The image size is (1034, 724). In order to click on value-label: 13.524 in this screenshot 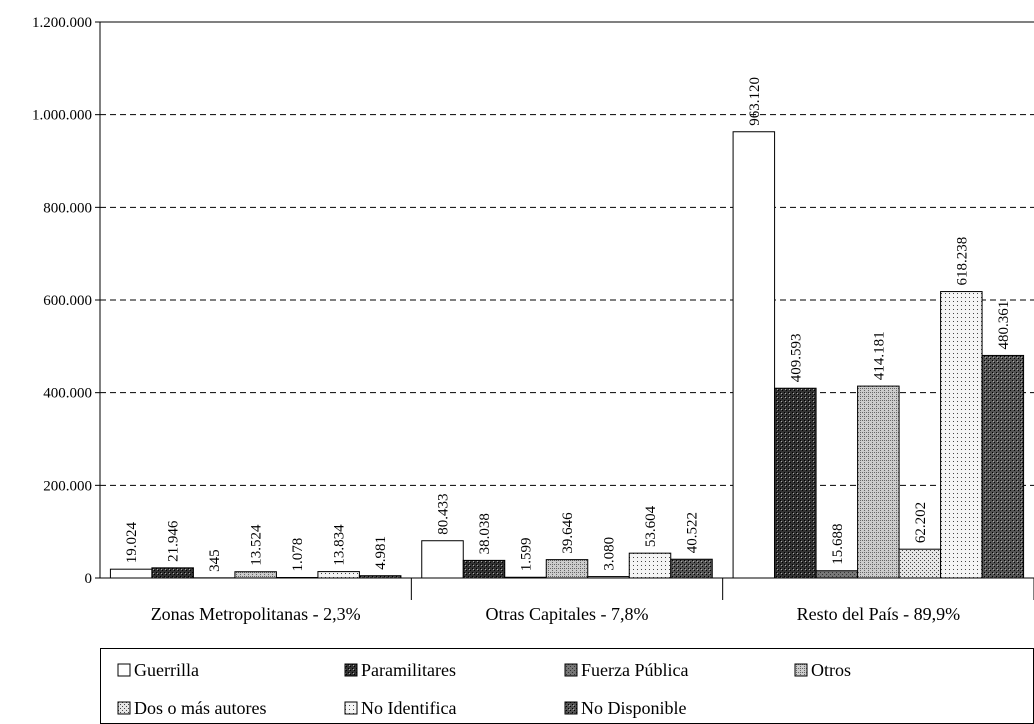, I will do `click(257, 545)`.